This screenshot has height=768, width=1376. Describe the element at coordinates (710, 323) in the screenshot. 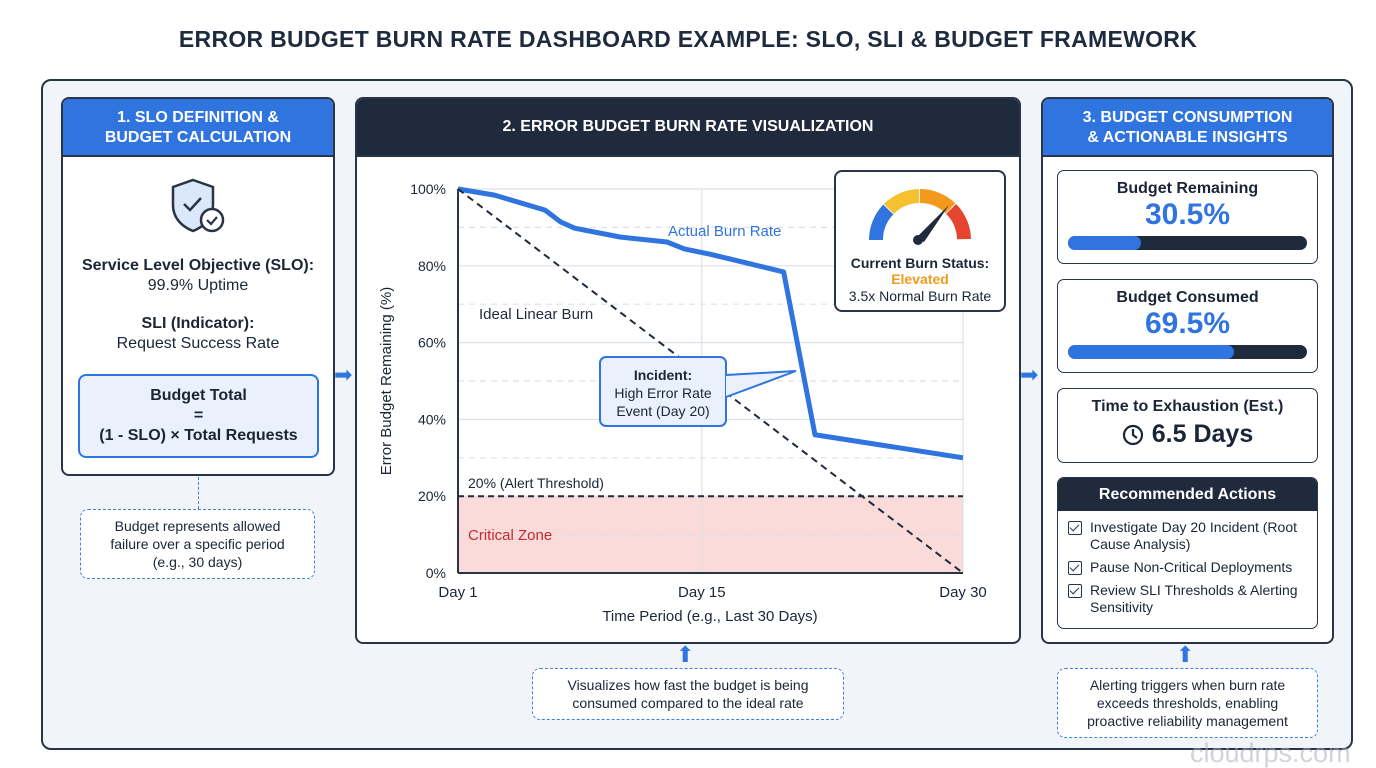

I see `actual-burn-line` at that location.